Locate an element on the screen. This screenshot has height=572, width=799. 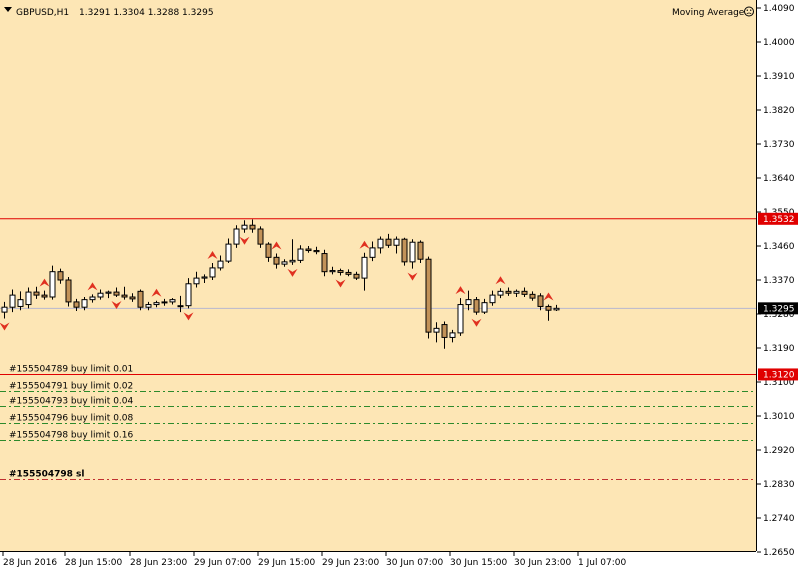
order-level-price-tag: 1.3120 is located at coordinates (779, 375).